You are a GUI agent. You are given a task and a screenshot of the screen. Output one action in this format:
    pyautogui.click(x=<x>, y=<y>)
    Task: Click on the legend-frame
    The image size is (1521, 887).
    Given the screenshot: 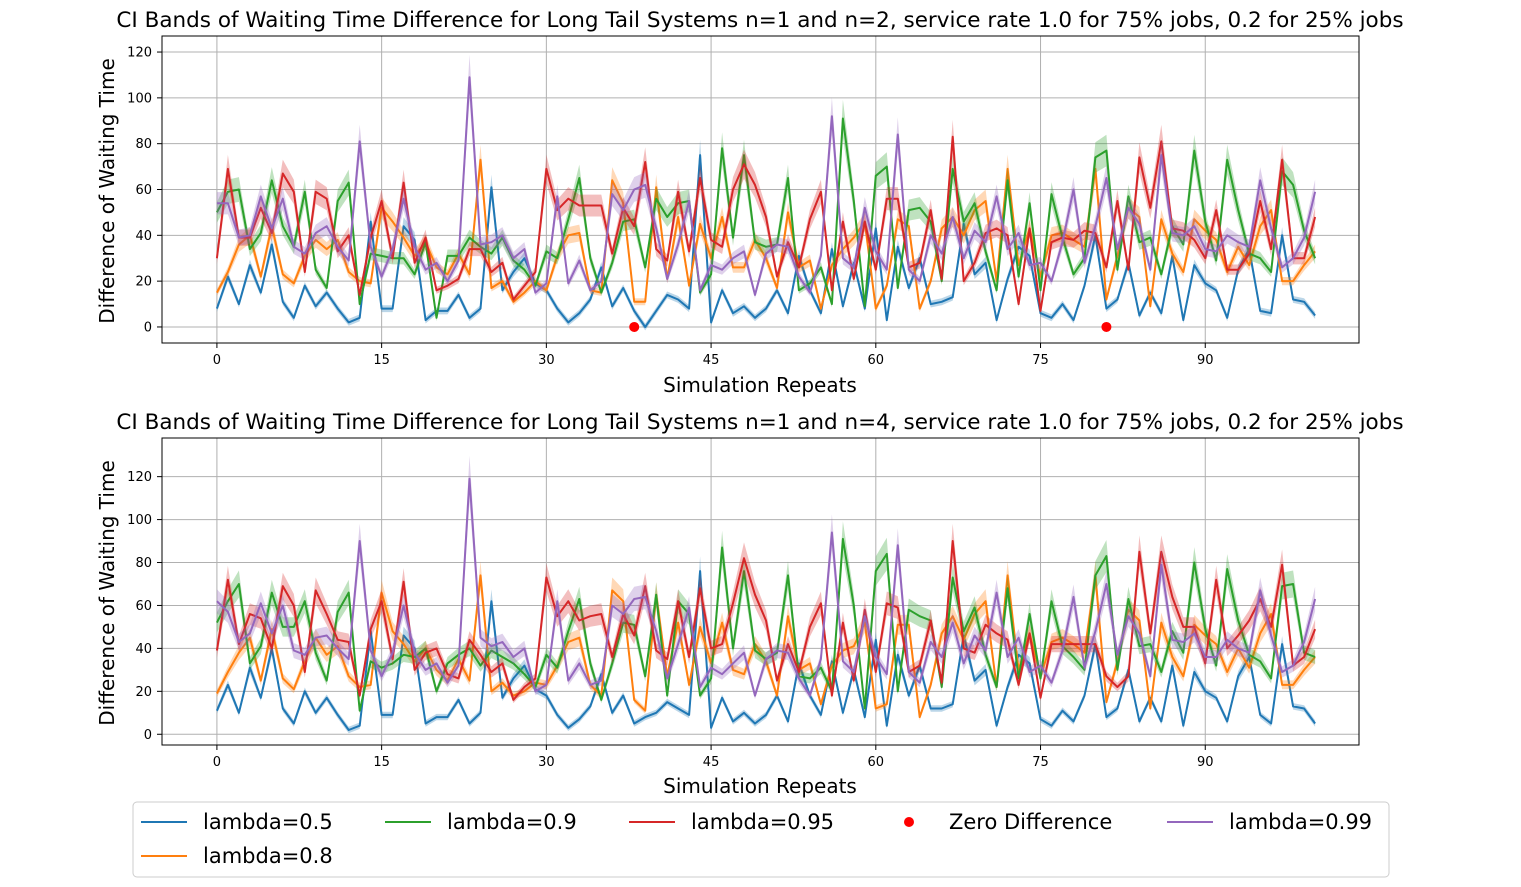 What is the action you would take?
    pyautogui.click(x=761, y=839)
    